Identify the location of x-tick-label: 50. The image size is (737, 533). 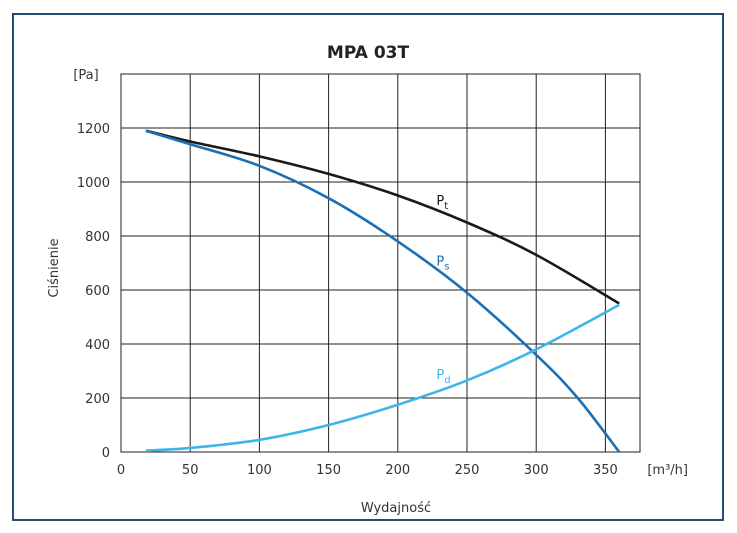
(190, 470).